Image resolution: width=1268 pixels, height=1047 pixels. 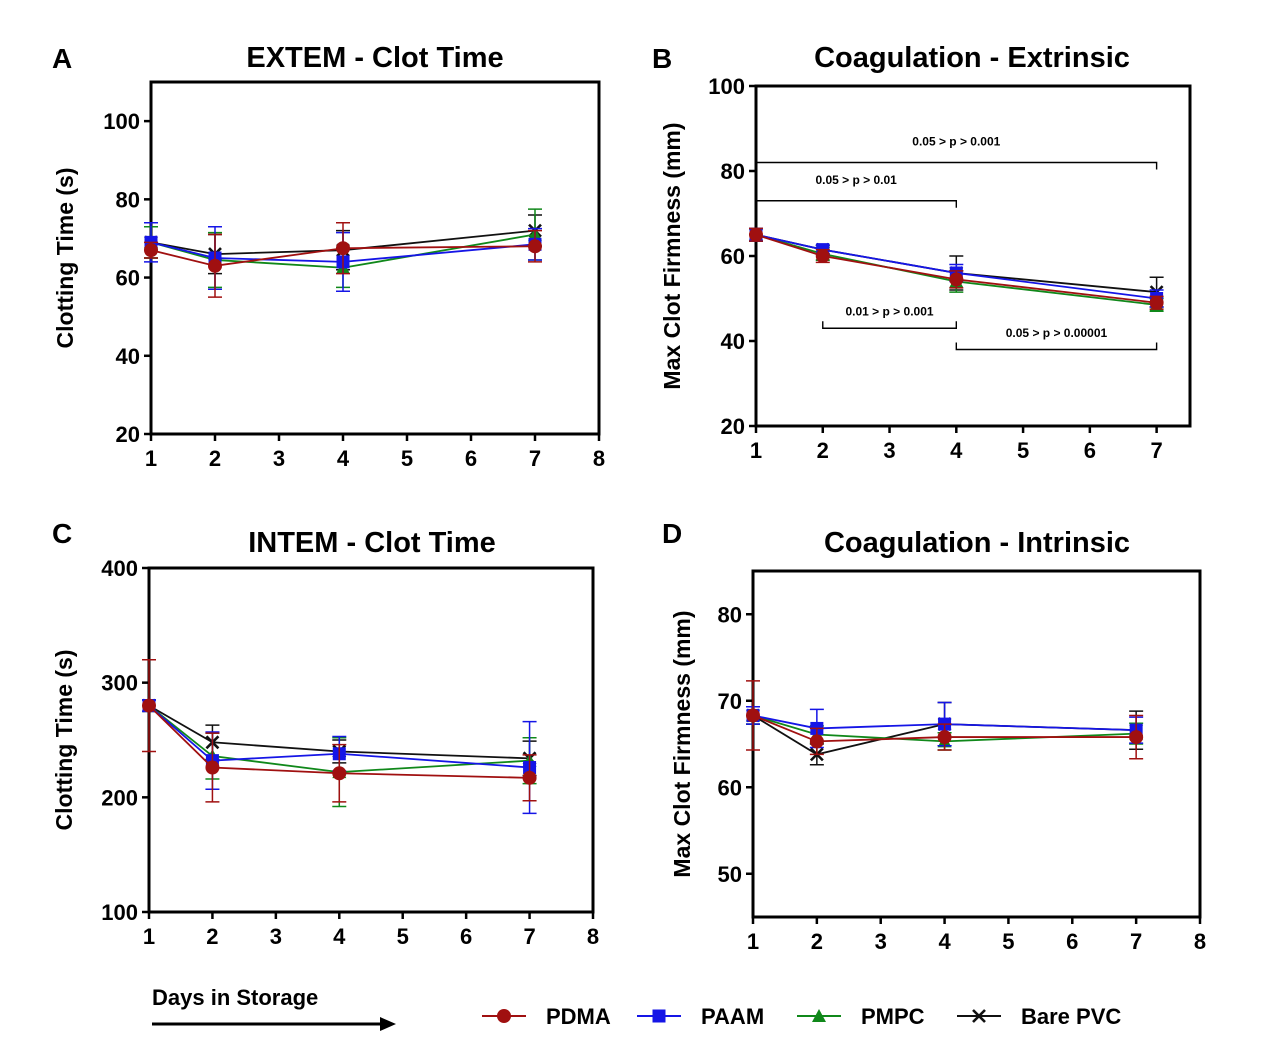 I want to click on legend-label: PDMA, so click(x=578, y=1016).